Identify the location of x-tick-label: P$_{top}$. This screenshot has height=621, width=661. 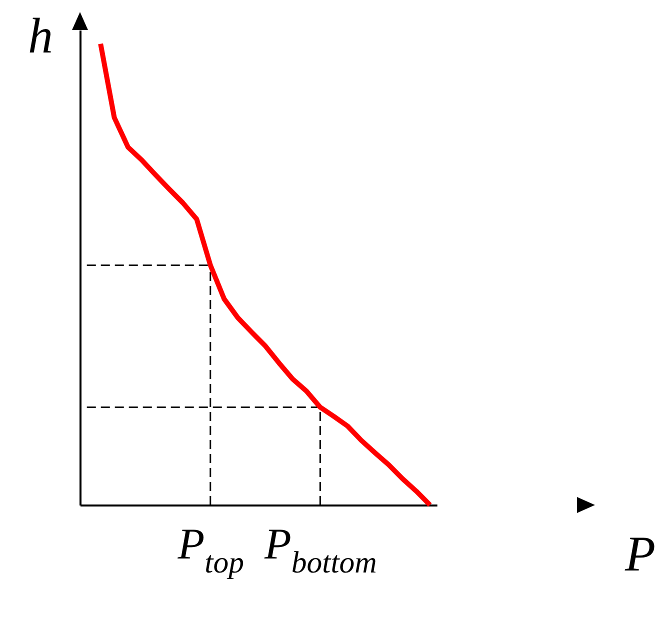
(210, 550).